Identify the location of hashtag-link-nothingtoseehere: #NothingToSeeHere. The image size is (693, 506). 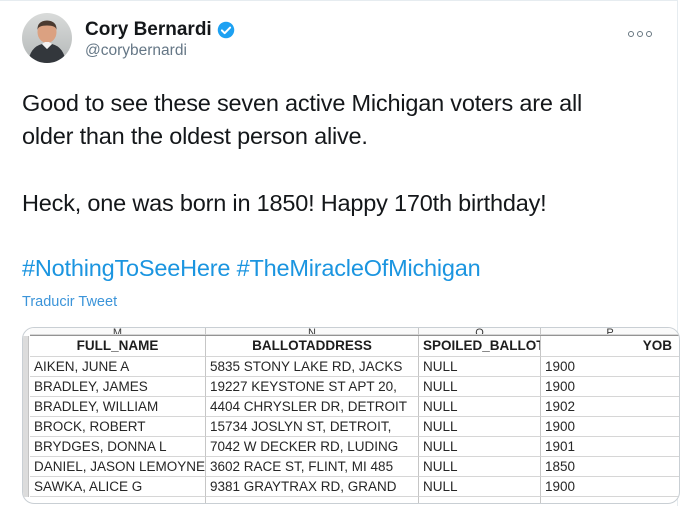
(126, 268).